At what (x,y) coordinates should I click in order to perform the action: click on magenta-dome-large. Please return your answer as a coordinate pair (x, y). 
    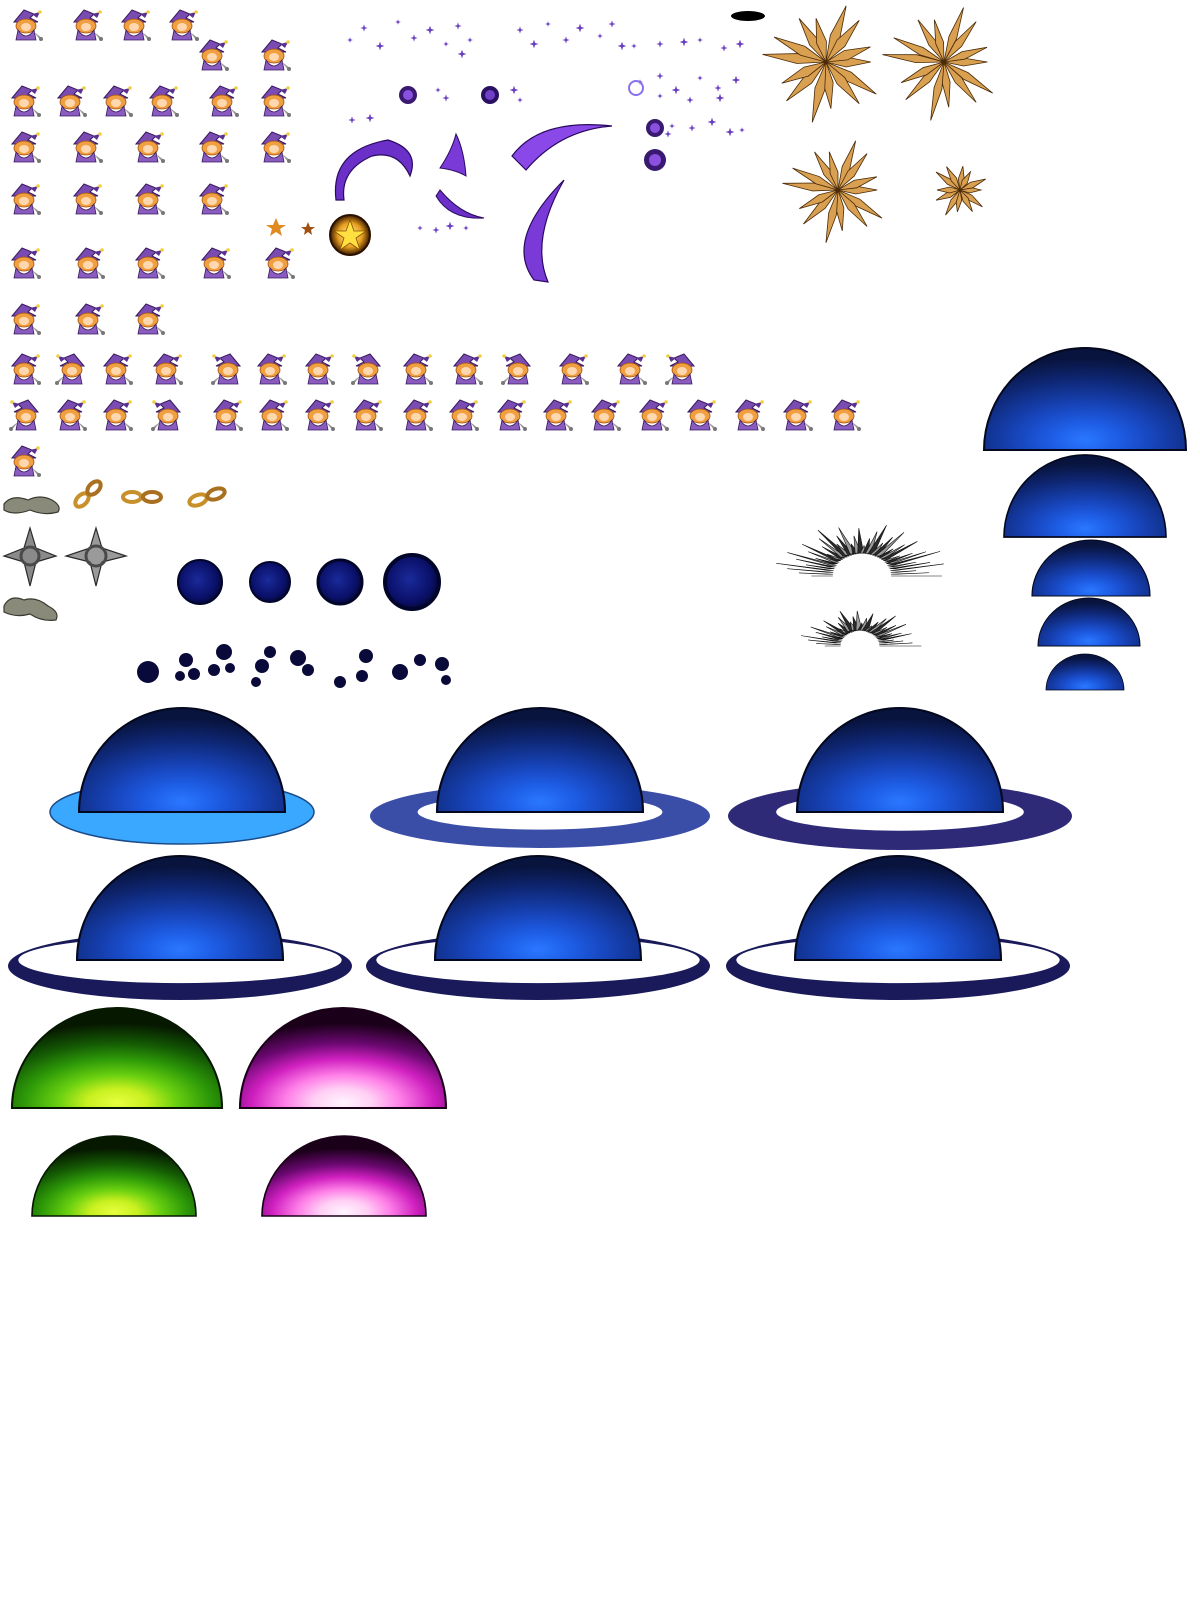
    Looking at the image, I should click on (343, 1058).